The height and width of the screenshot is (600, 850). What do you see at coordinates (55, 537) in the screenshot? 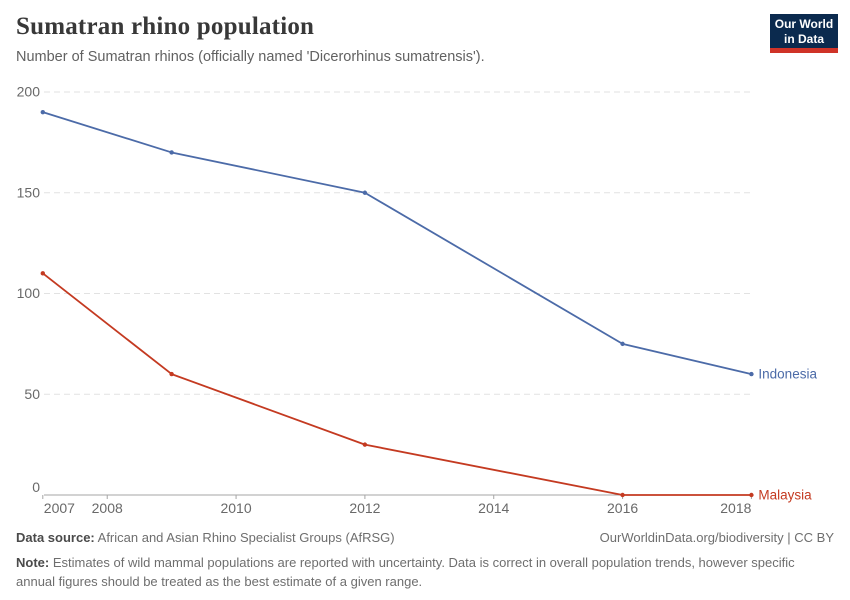
I see `data-source-label: Data source:` at bounding box center [55, 537].